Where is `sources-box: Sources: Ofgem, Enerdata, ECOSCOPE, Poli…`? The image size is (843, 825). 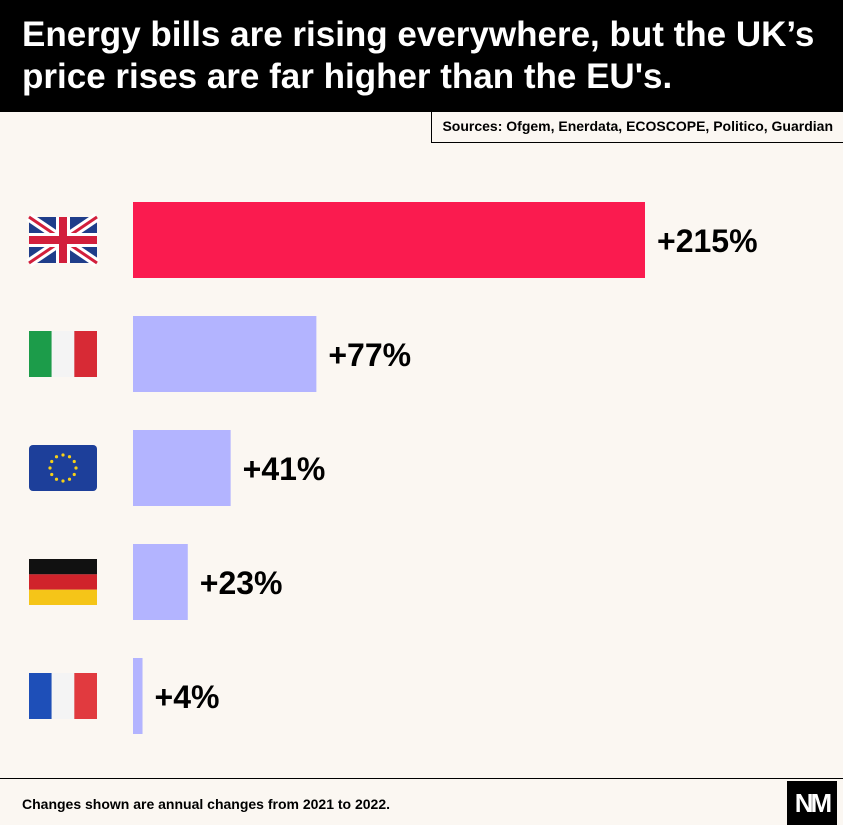
sources-box: Sources: Ofgem, Enerdata, ECOSCOPE, Poli… is located at coordinates (637, 127).